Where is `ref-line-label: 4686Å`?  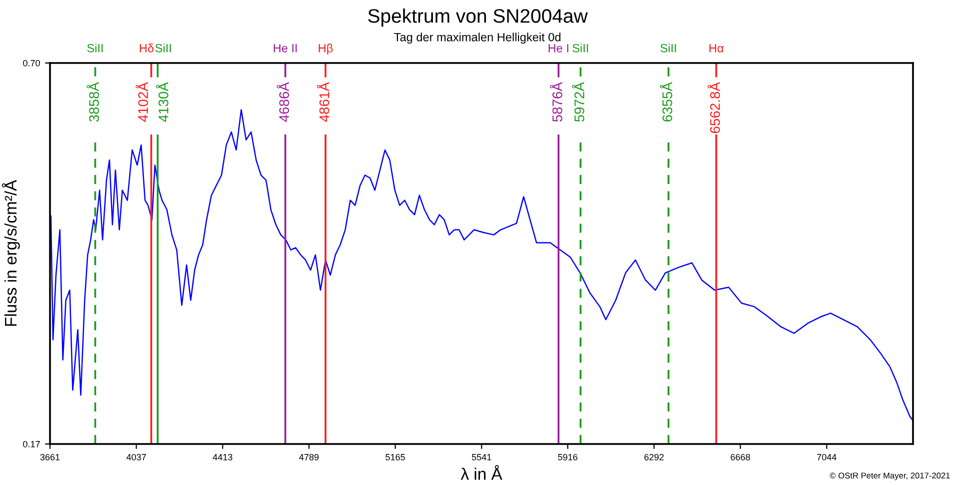 ref-line-label: 4686Å is located at coordinates (283, 102).